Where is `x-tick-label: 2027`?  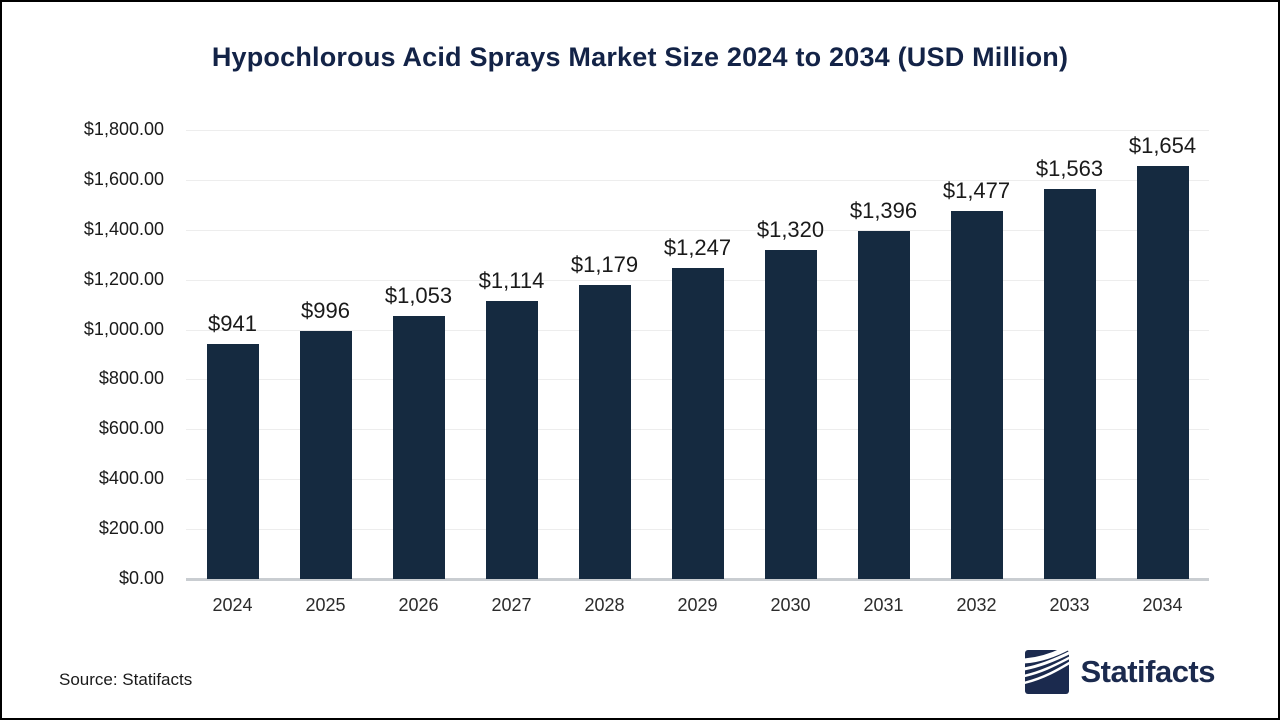
x-tick-label: 2027 is located at coordinates (511, 605).